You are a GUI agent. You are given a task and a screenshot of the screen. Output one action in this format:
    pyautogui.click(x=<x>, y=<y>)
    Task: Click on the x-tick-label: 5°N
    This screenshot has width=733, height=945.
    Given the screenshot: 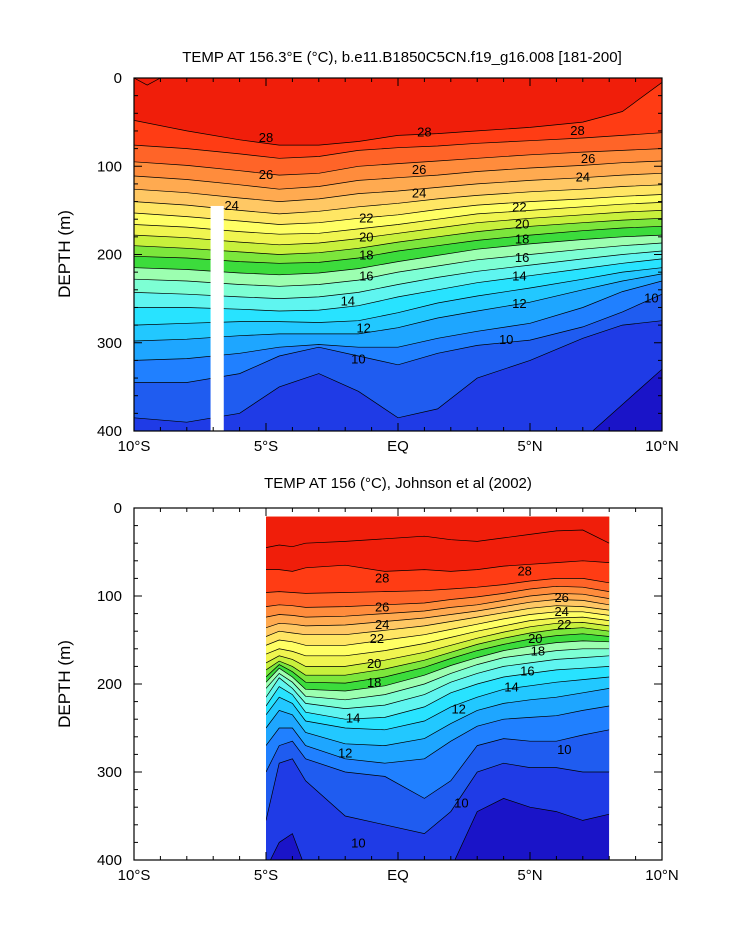 What is the action you would take?
    pyautogui.click(x=529, y=875)
    